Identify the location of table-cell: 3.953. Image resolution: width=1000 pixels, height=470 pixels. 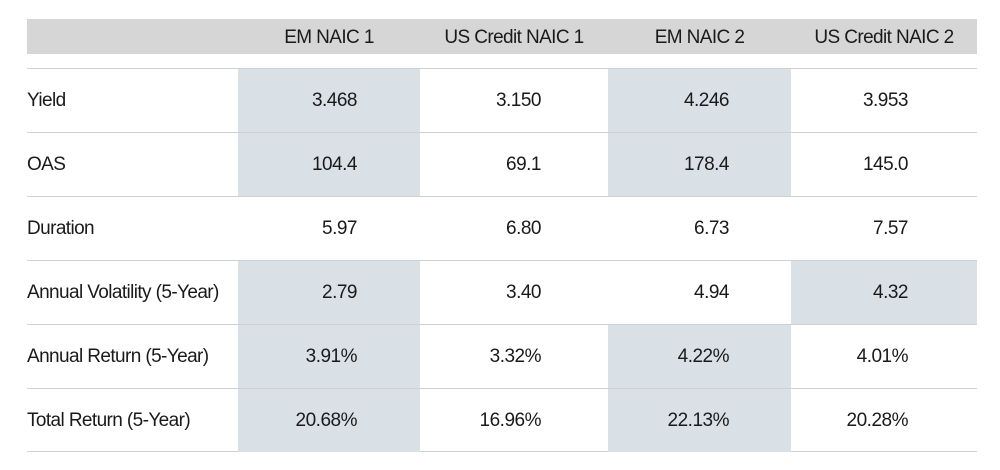
(885, 100).